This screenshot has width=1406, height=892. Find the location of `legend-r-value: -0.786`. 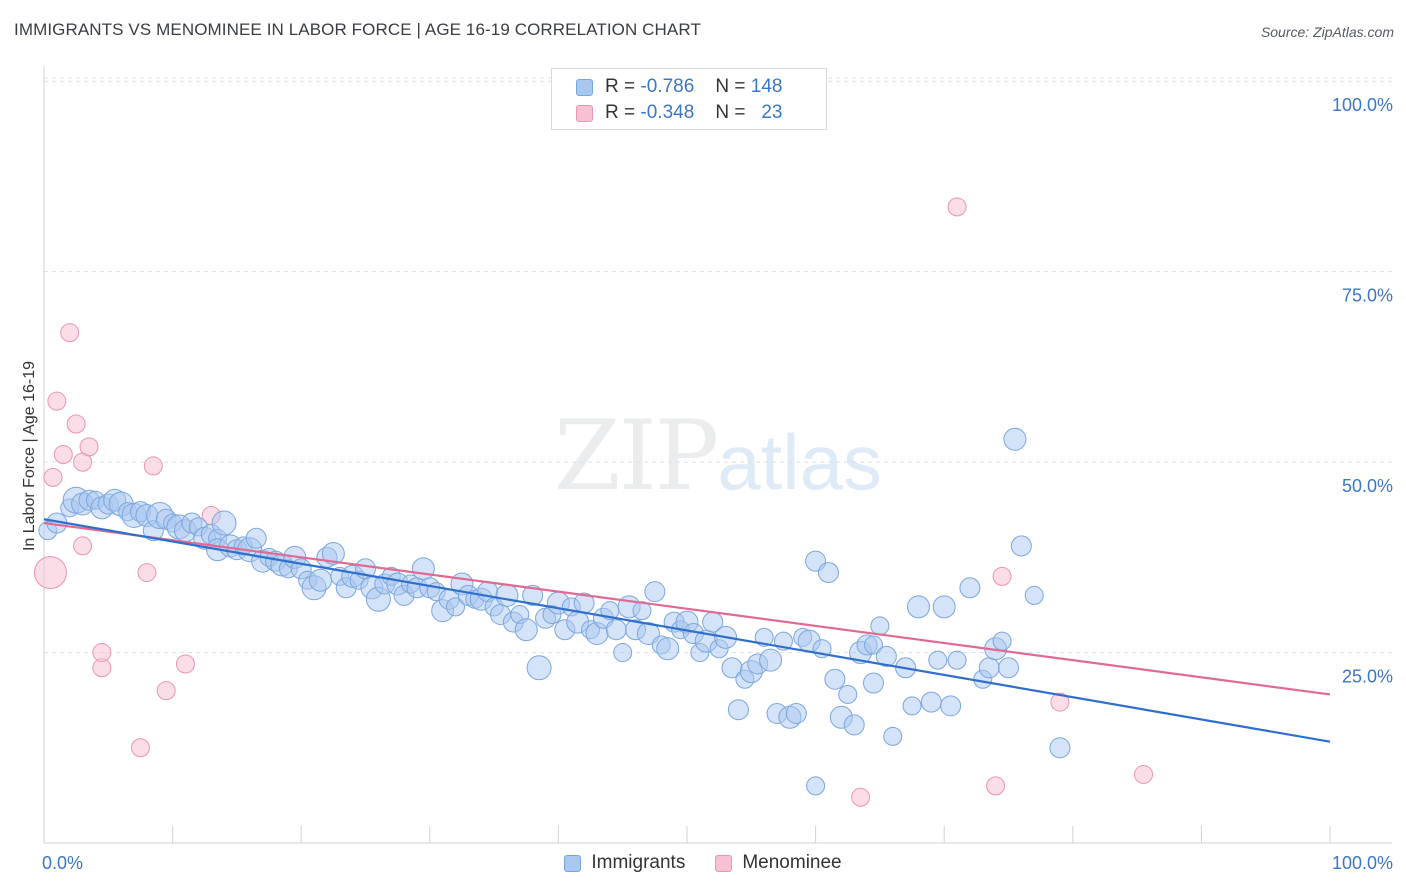

legend-r-value: -0.786 is located at coordinates (667, 86).